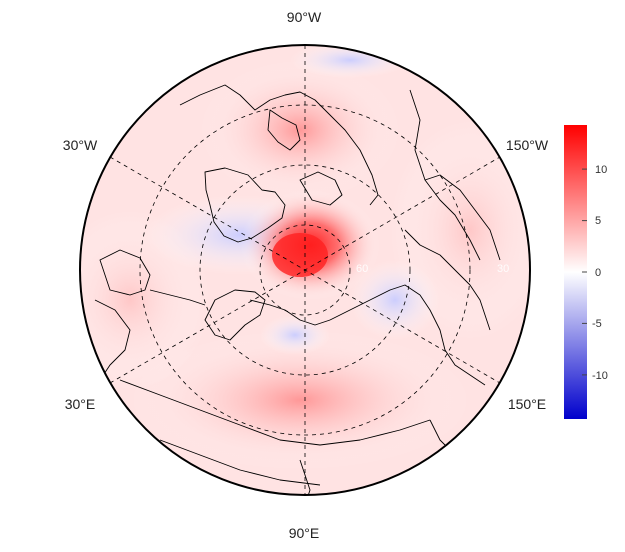  Describe the element at coordinates (597, 324) in the screenshot. I see `colorbar-tick-minus5: -5` at that location.